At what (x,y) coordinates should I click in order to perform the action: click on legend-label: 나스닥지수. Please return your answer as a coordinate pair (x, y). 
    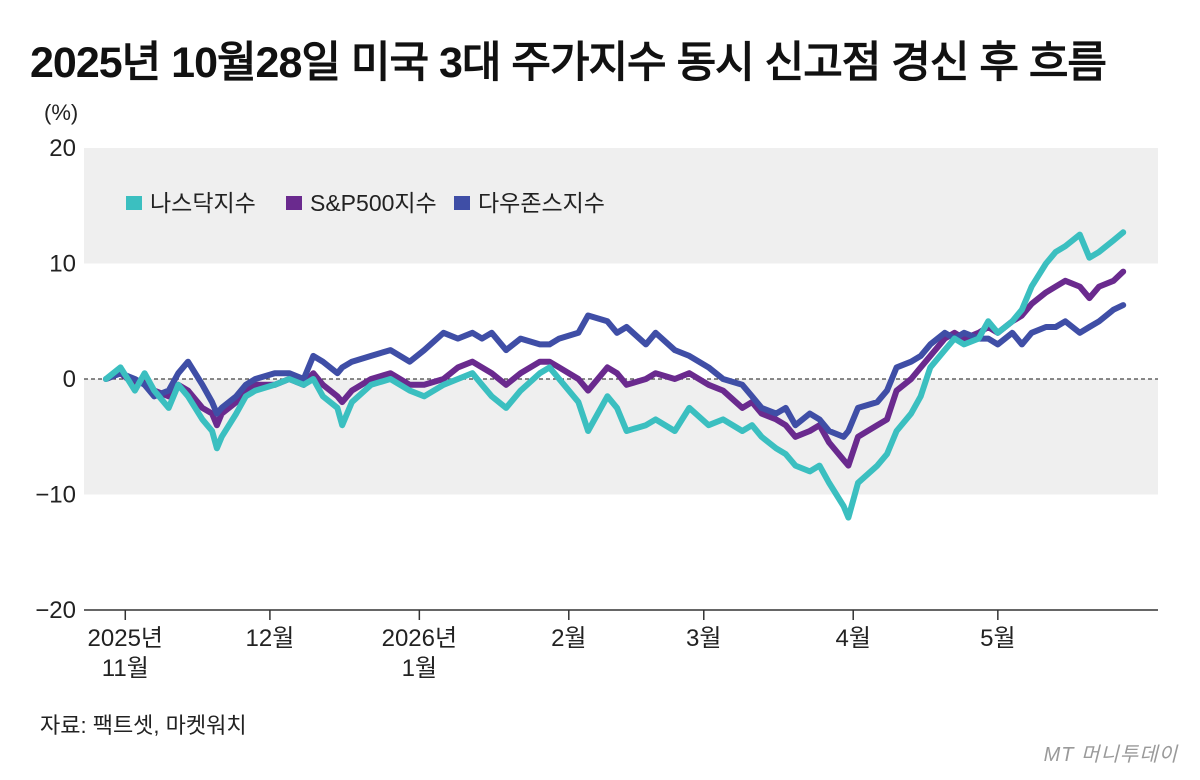
    Looking at the image, I should click on (203, 203).